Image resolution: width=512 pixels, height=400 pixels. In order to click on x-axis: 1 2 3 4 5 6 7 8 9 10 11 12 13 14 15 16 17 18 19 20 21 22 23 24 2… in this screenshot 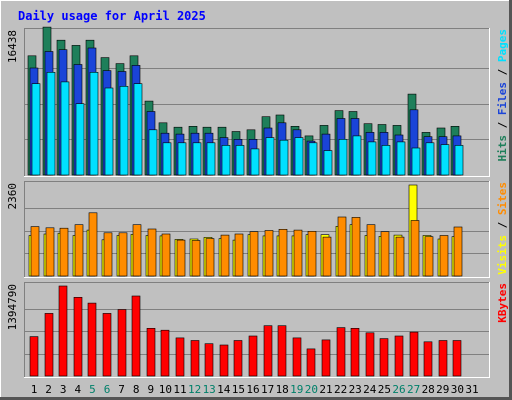, I will do `click(255, 389)`.